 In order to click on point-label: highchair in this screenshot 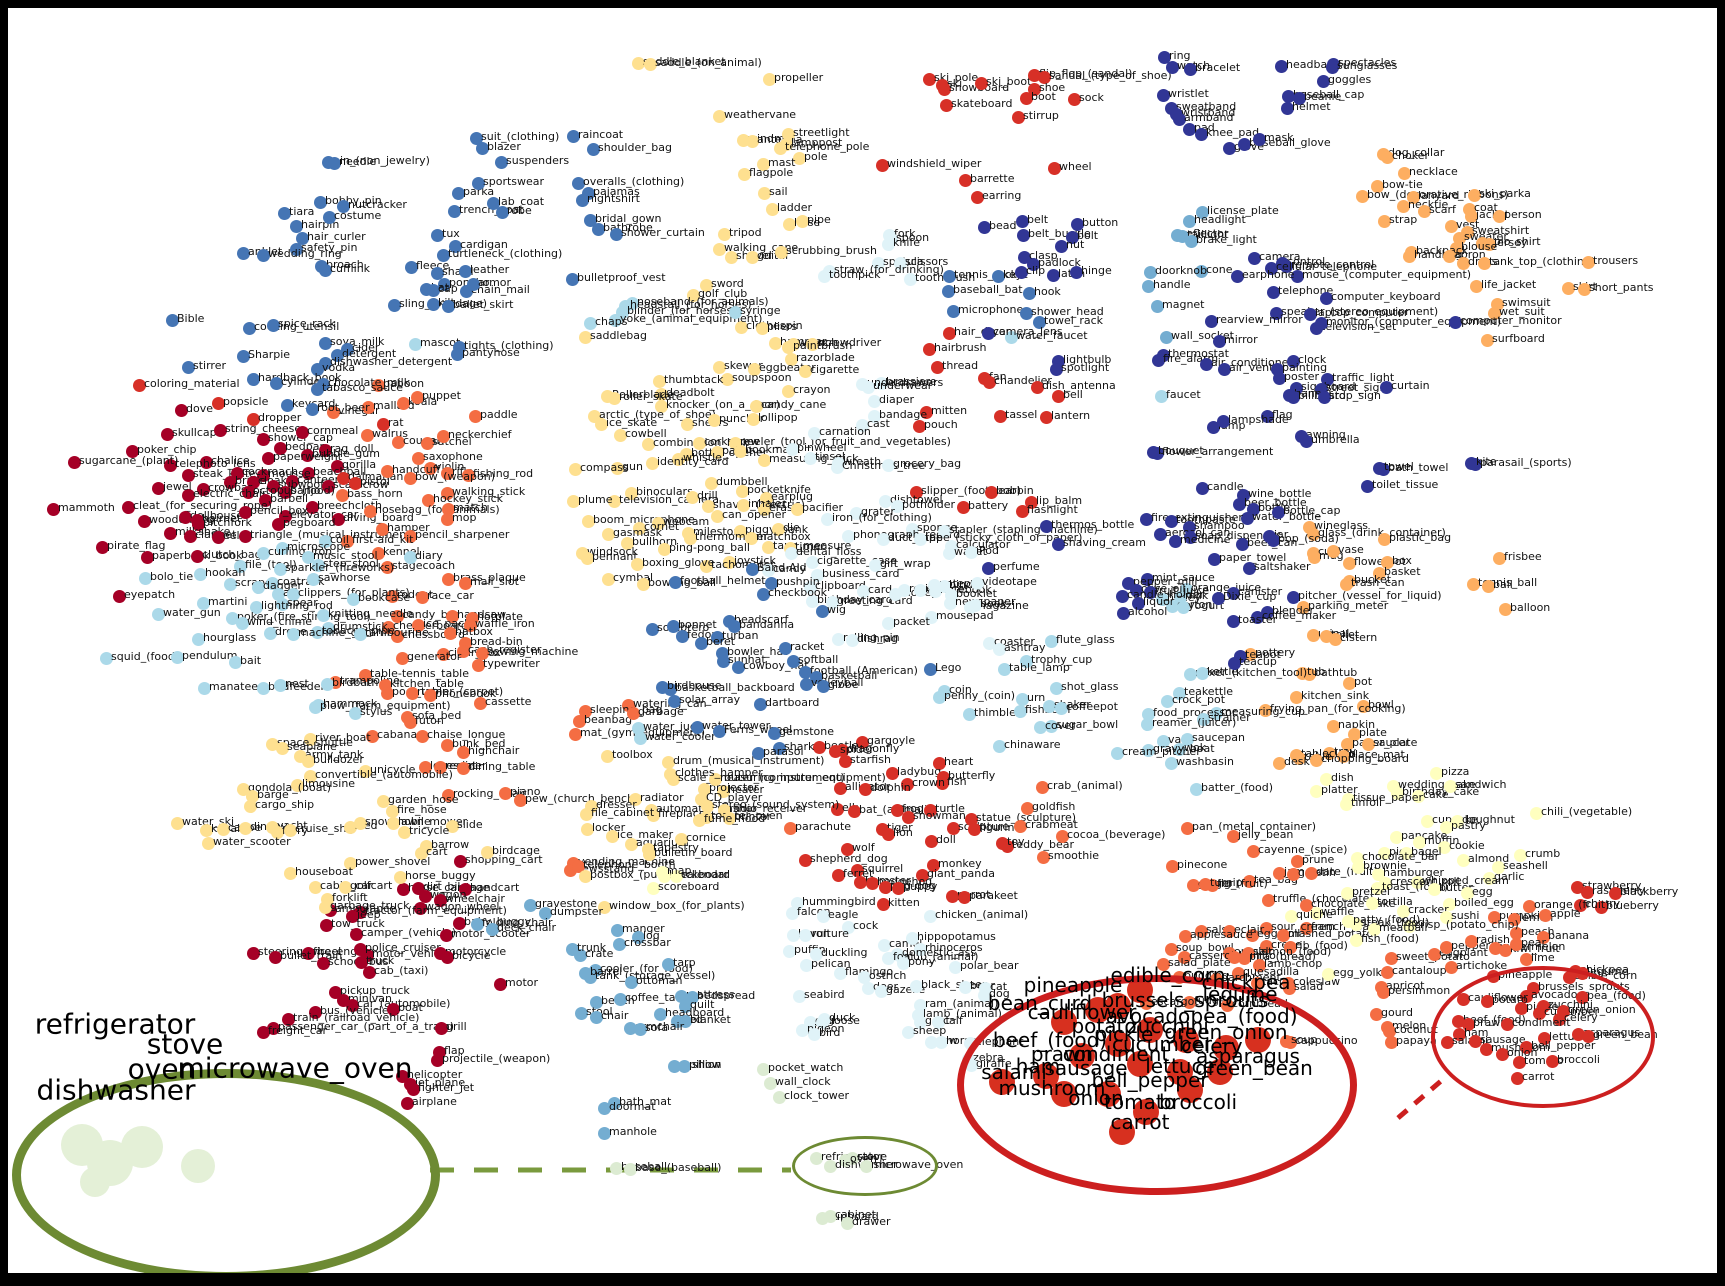, I will do `click(494, 750)`.